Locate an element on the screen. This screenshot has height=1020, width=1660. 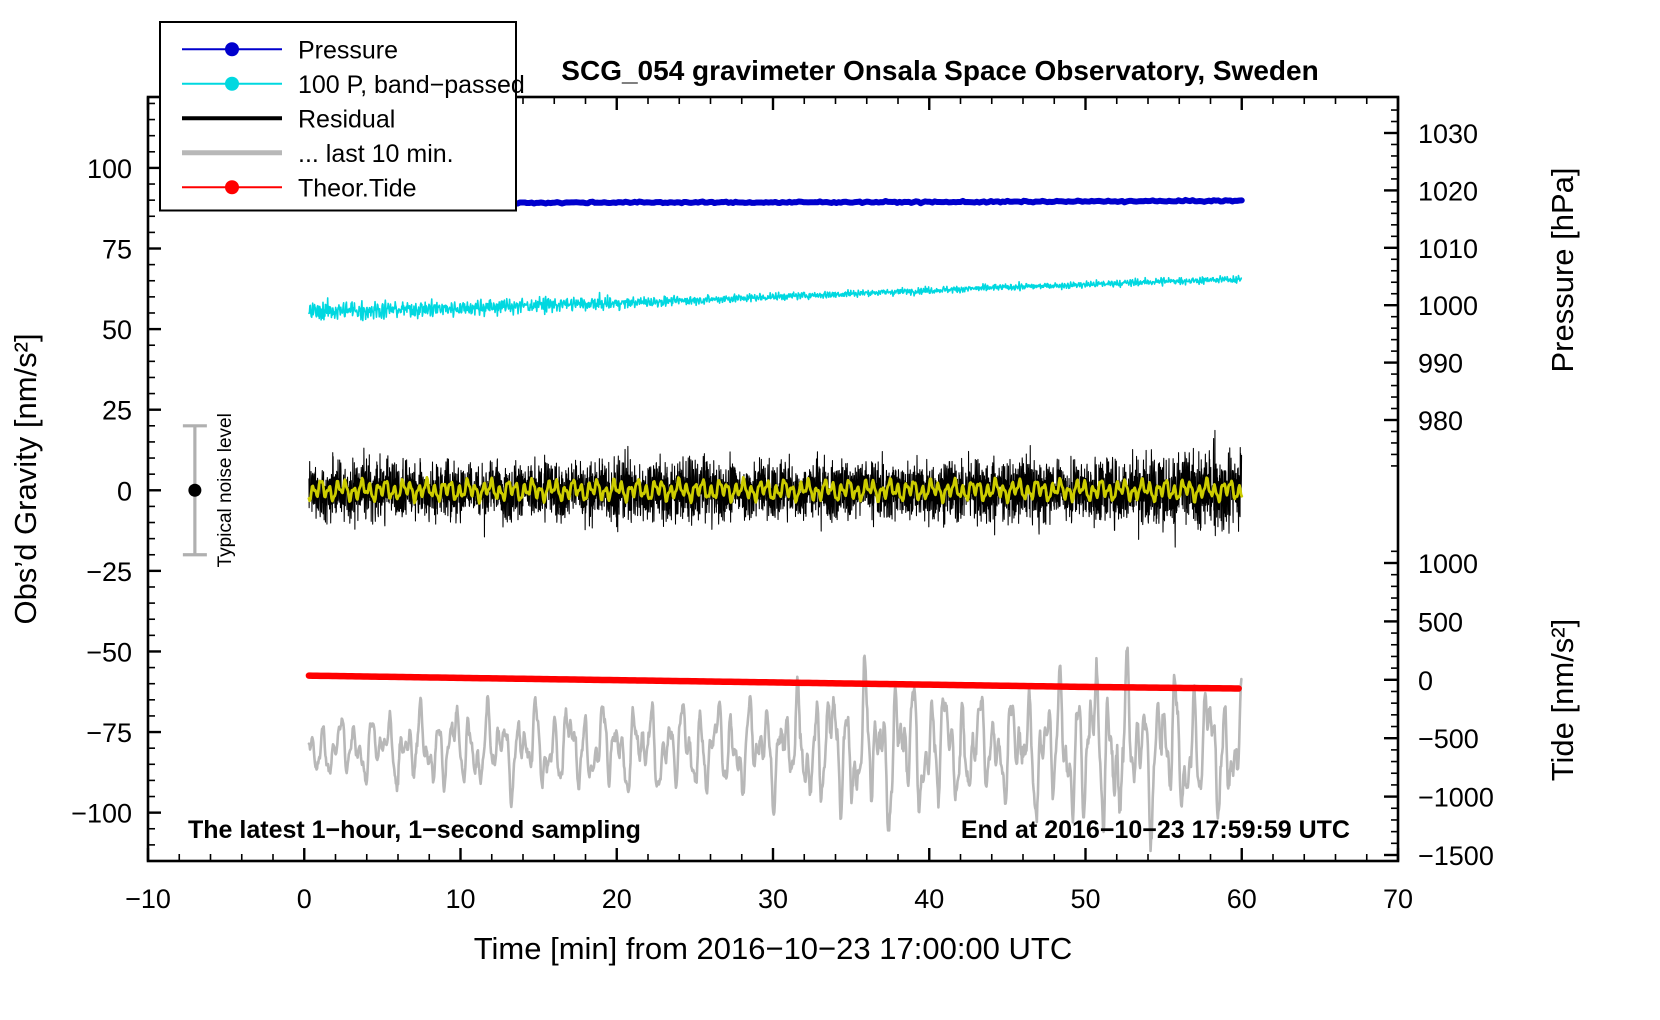
x-tick-label: 30 is located at coordinates (773, 899).